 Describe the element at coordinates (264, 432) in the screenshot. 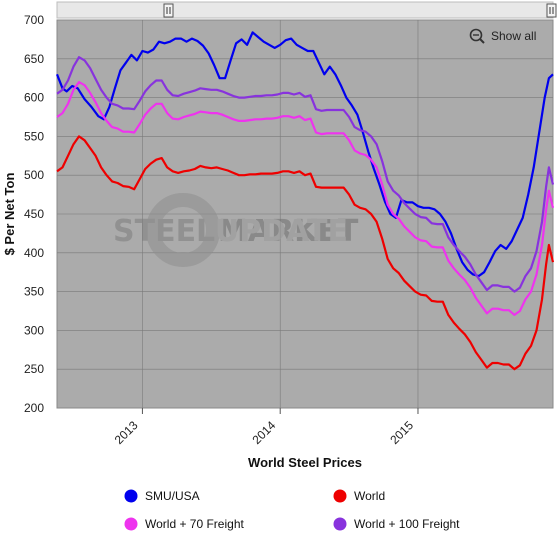

I see `x-tick-label: 2014` at that location.